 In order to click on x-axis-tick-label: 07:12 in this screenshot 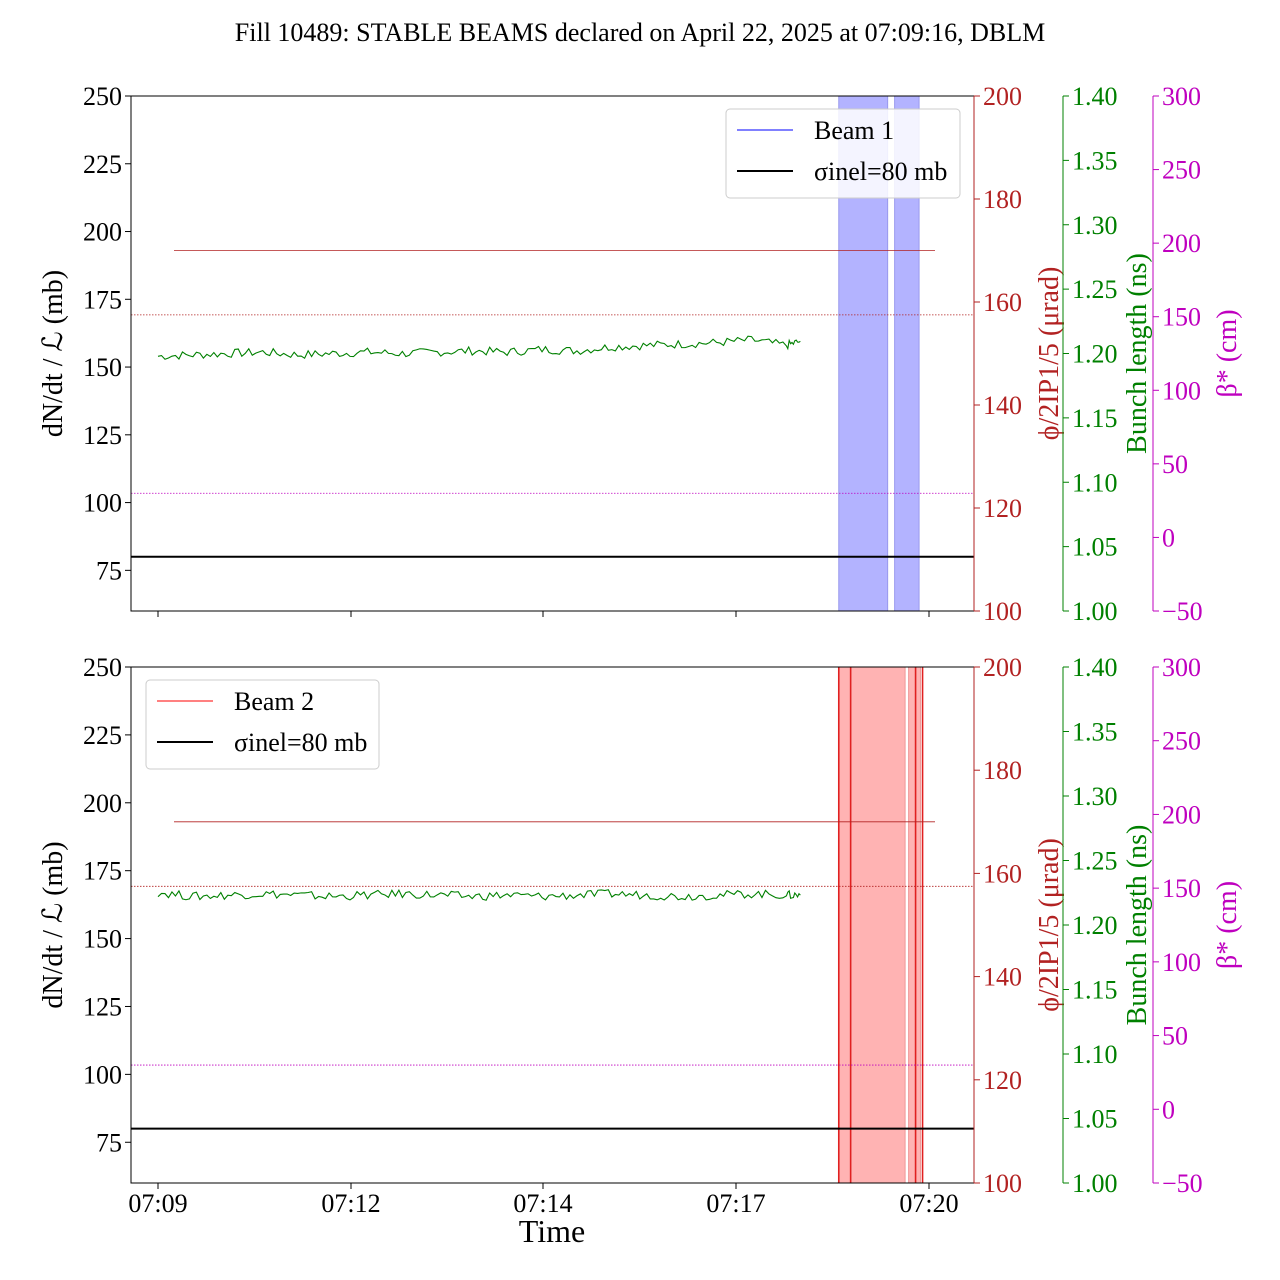, I will do `click(350, 1203)`.